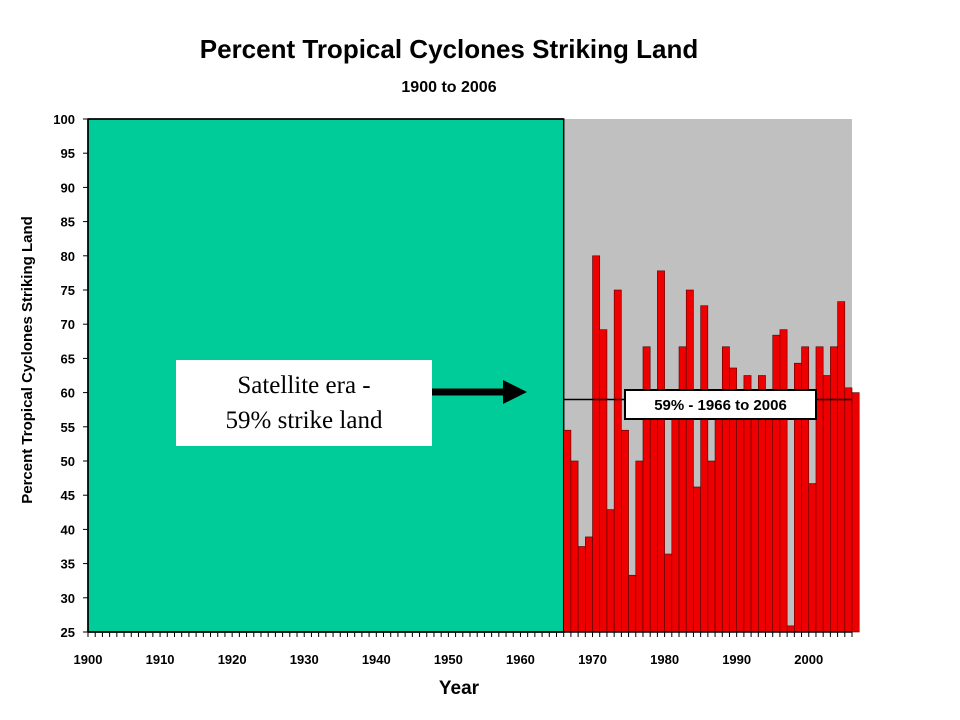 The width and height of the screenshot is (960, 720). I want to click on chart-title: Percent Tropical Cyclones Striking Land, so click(449, 49).